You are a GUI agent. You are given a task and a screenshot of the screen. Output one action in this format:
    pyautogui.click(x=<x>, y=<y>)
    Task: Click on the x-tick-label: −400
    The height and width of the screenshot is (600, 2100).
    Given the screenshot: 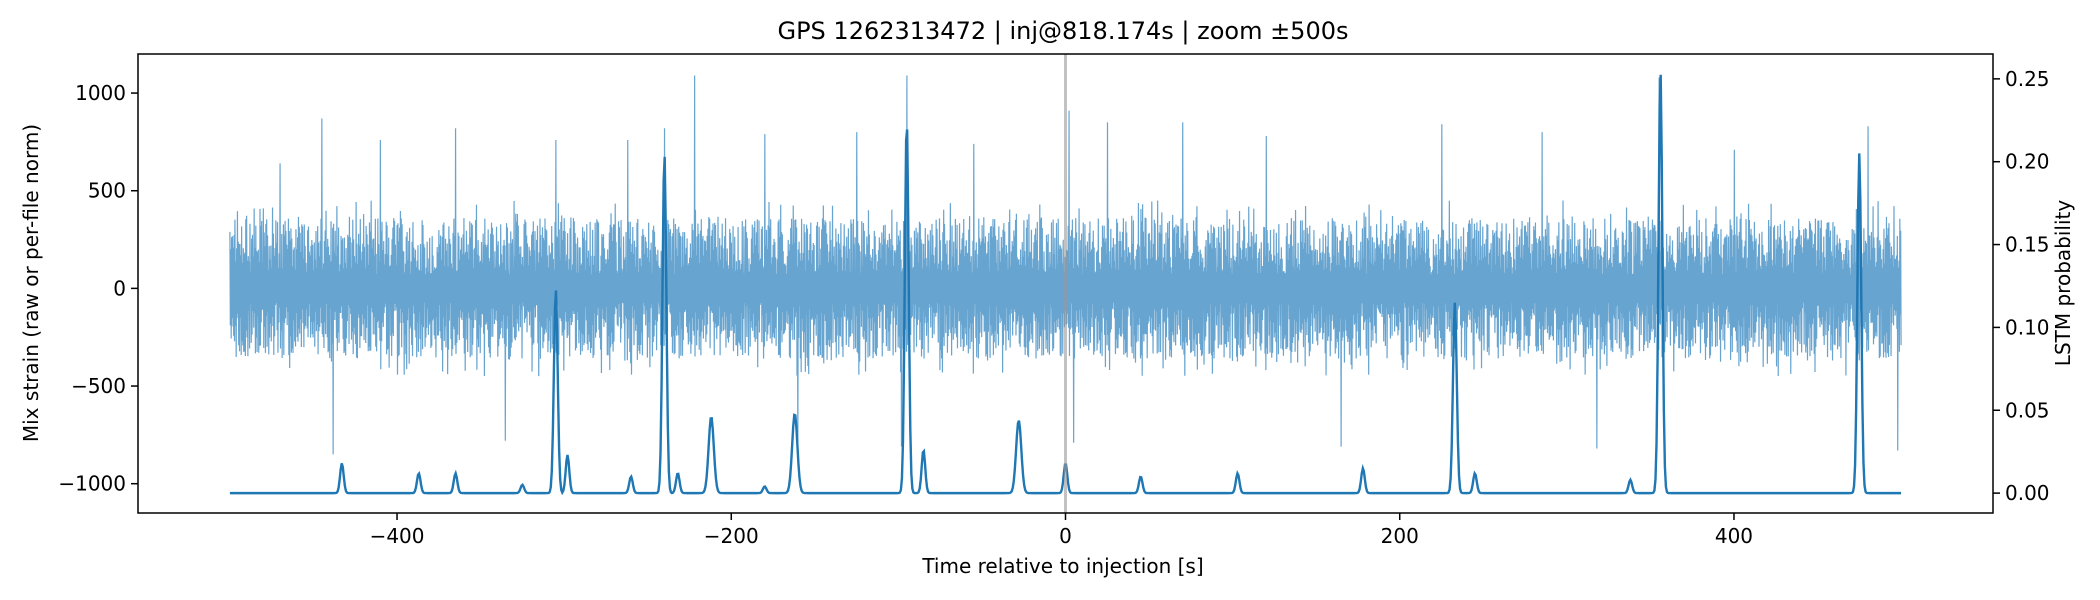 What is the action you would take?
    pyautogui.click(x=397, y=536)
    